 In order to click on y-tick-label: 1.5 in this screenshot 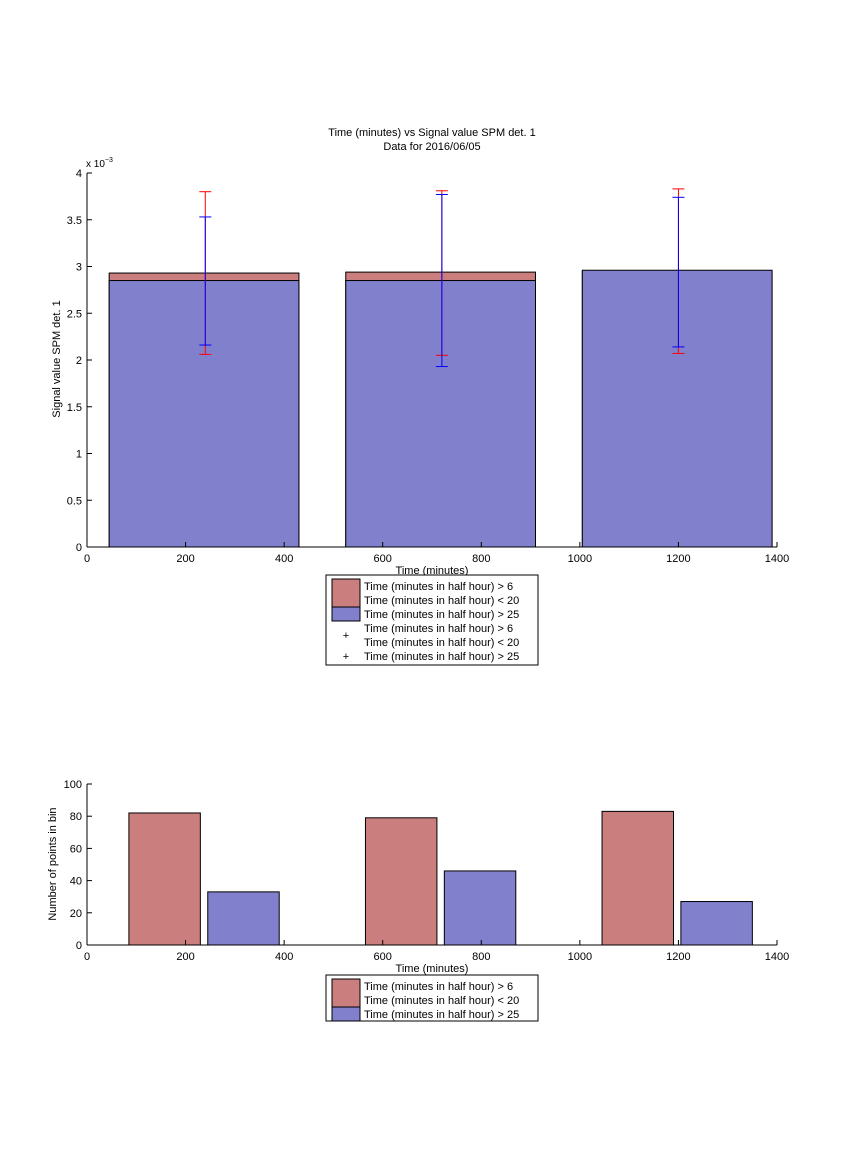, I will do `click(74, 408)`.